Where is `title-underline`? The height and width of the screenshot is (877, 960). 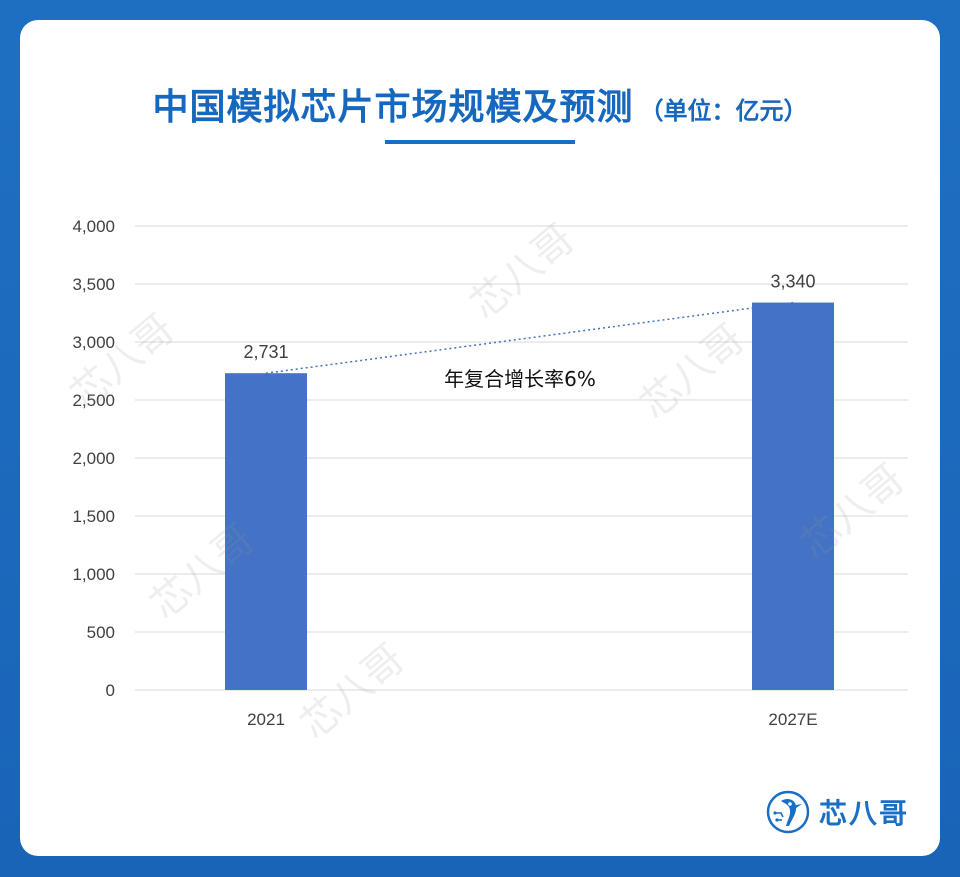
title-underline is located at coordinates (480, 142).